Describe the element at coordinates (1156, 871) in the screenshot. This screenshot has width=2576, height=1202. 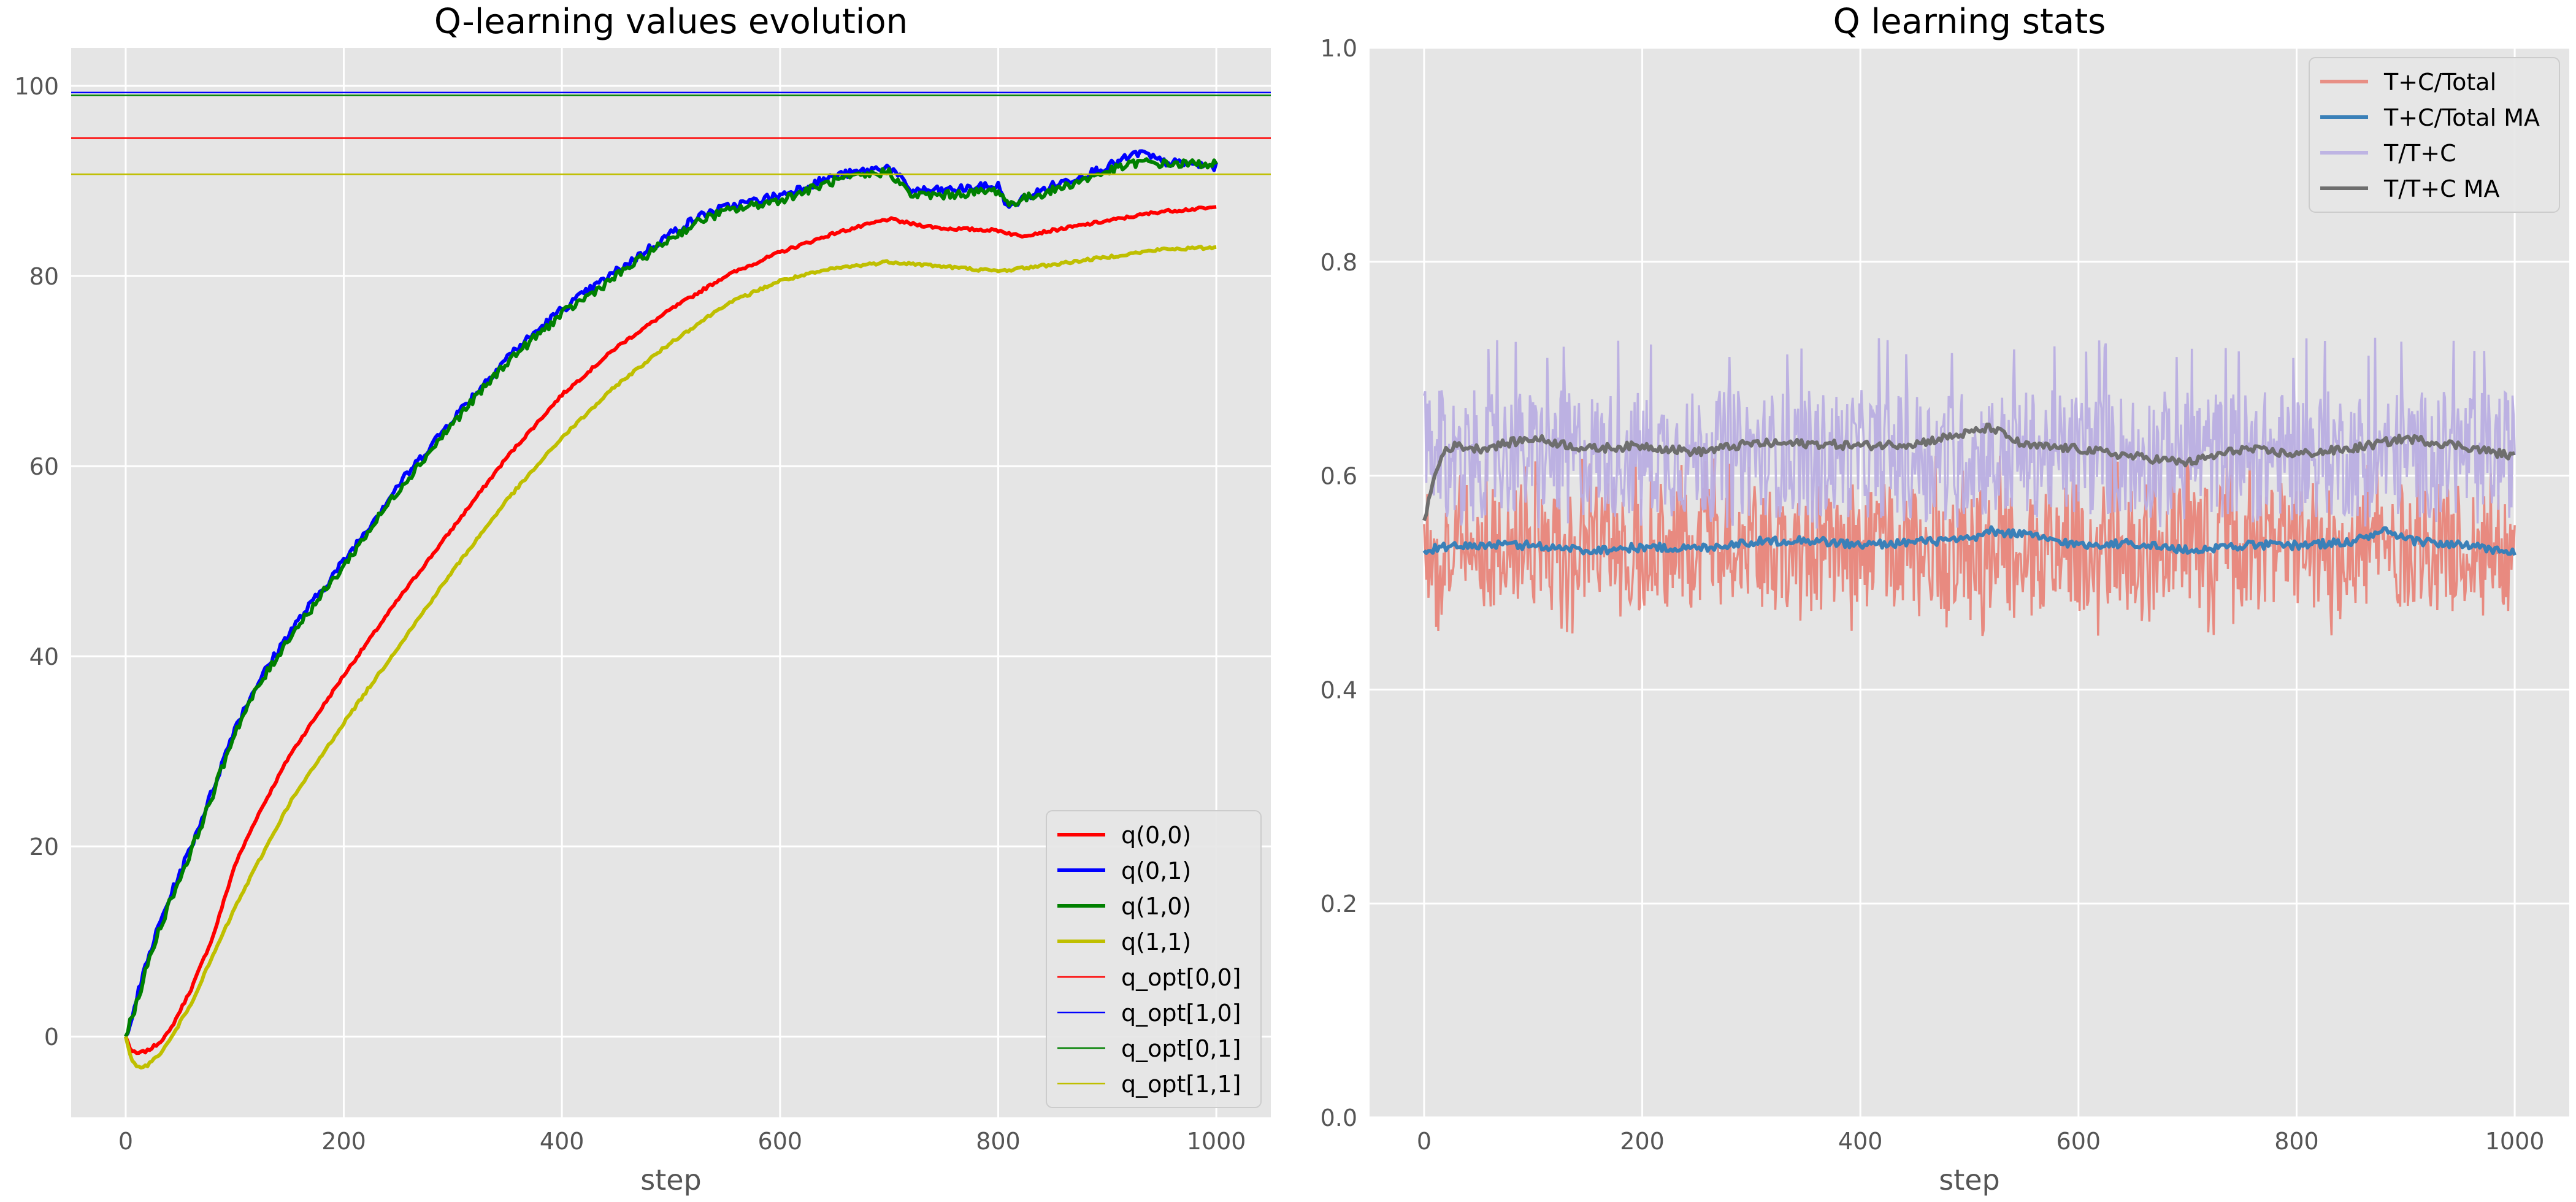
I see `legend-label: q(0,1)` at that location.